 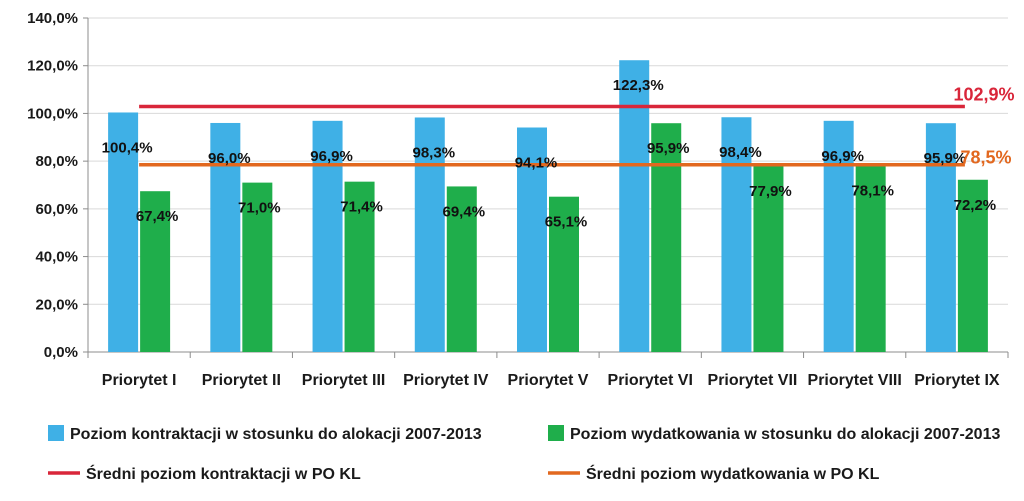 I want to click on x-category-label: Priorytet II, so click(x=241, y=380).